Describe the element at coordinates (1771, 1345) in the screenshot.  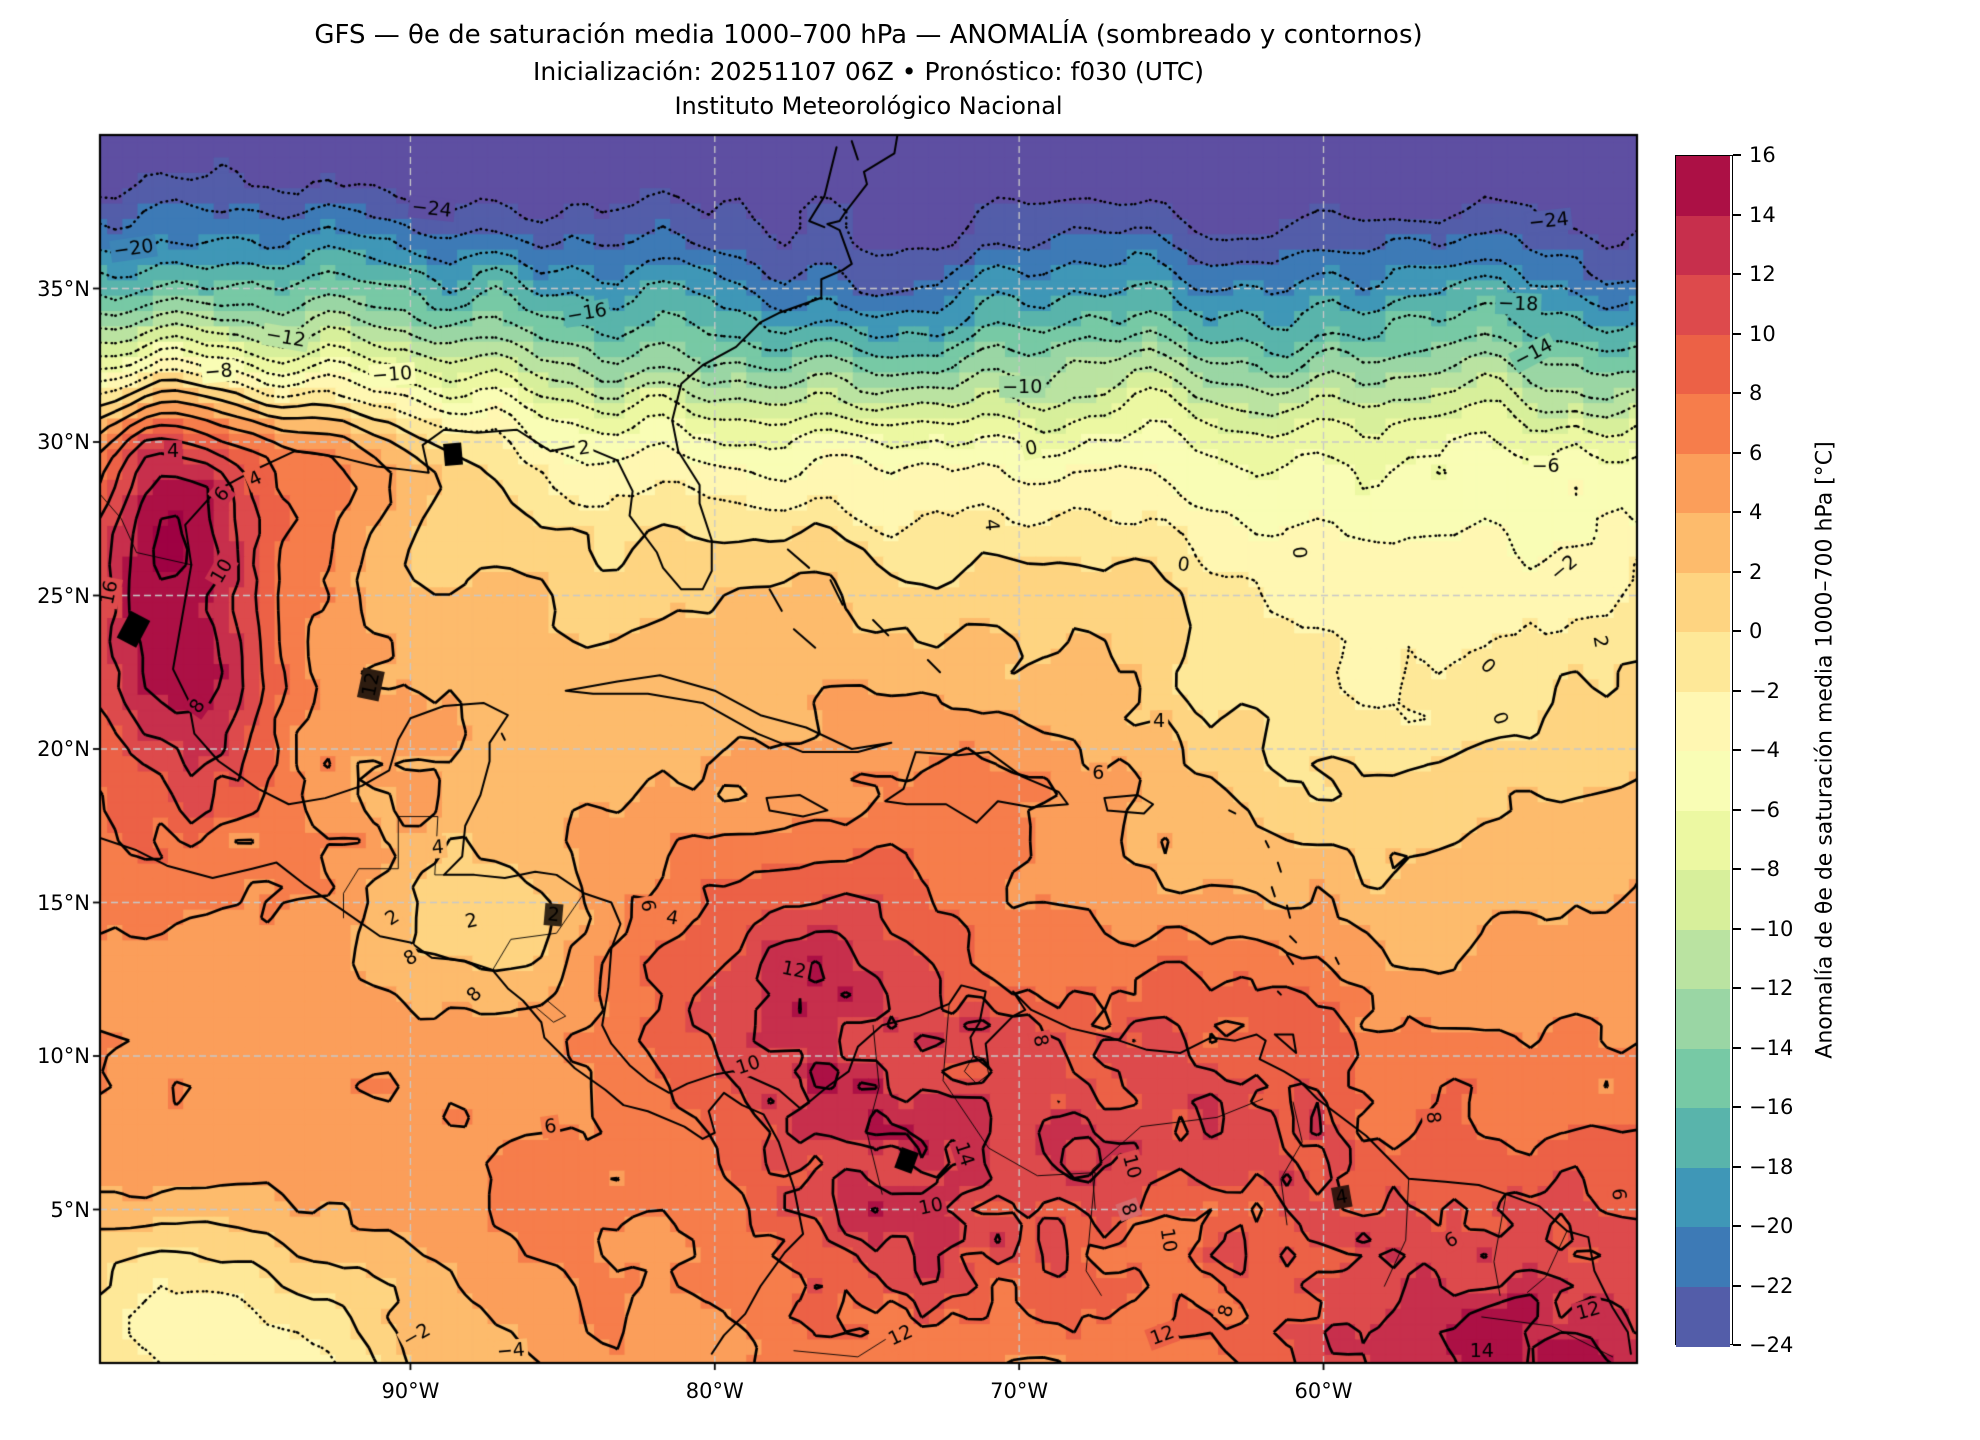
I see `colorbar-tick-label-−24: −24` at that location.